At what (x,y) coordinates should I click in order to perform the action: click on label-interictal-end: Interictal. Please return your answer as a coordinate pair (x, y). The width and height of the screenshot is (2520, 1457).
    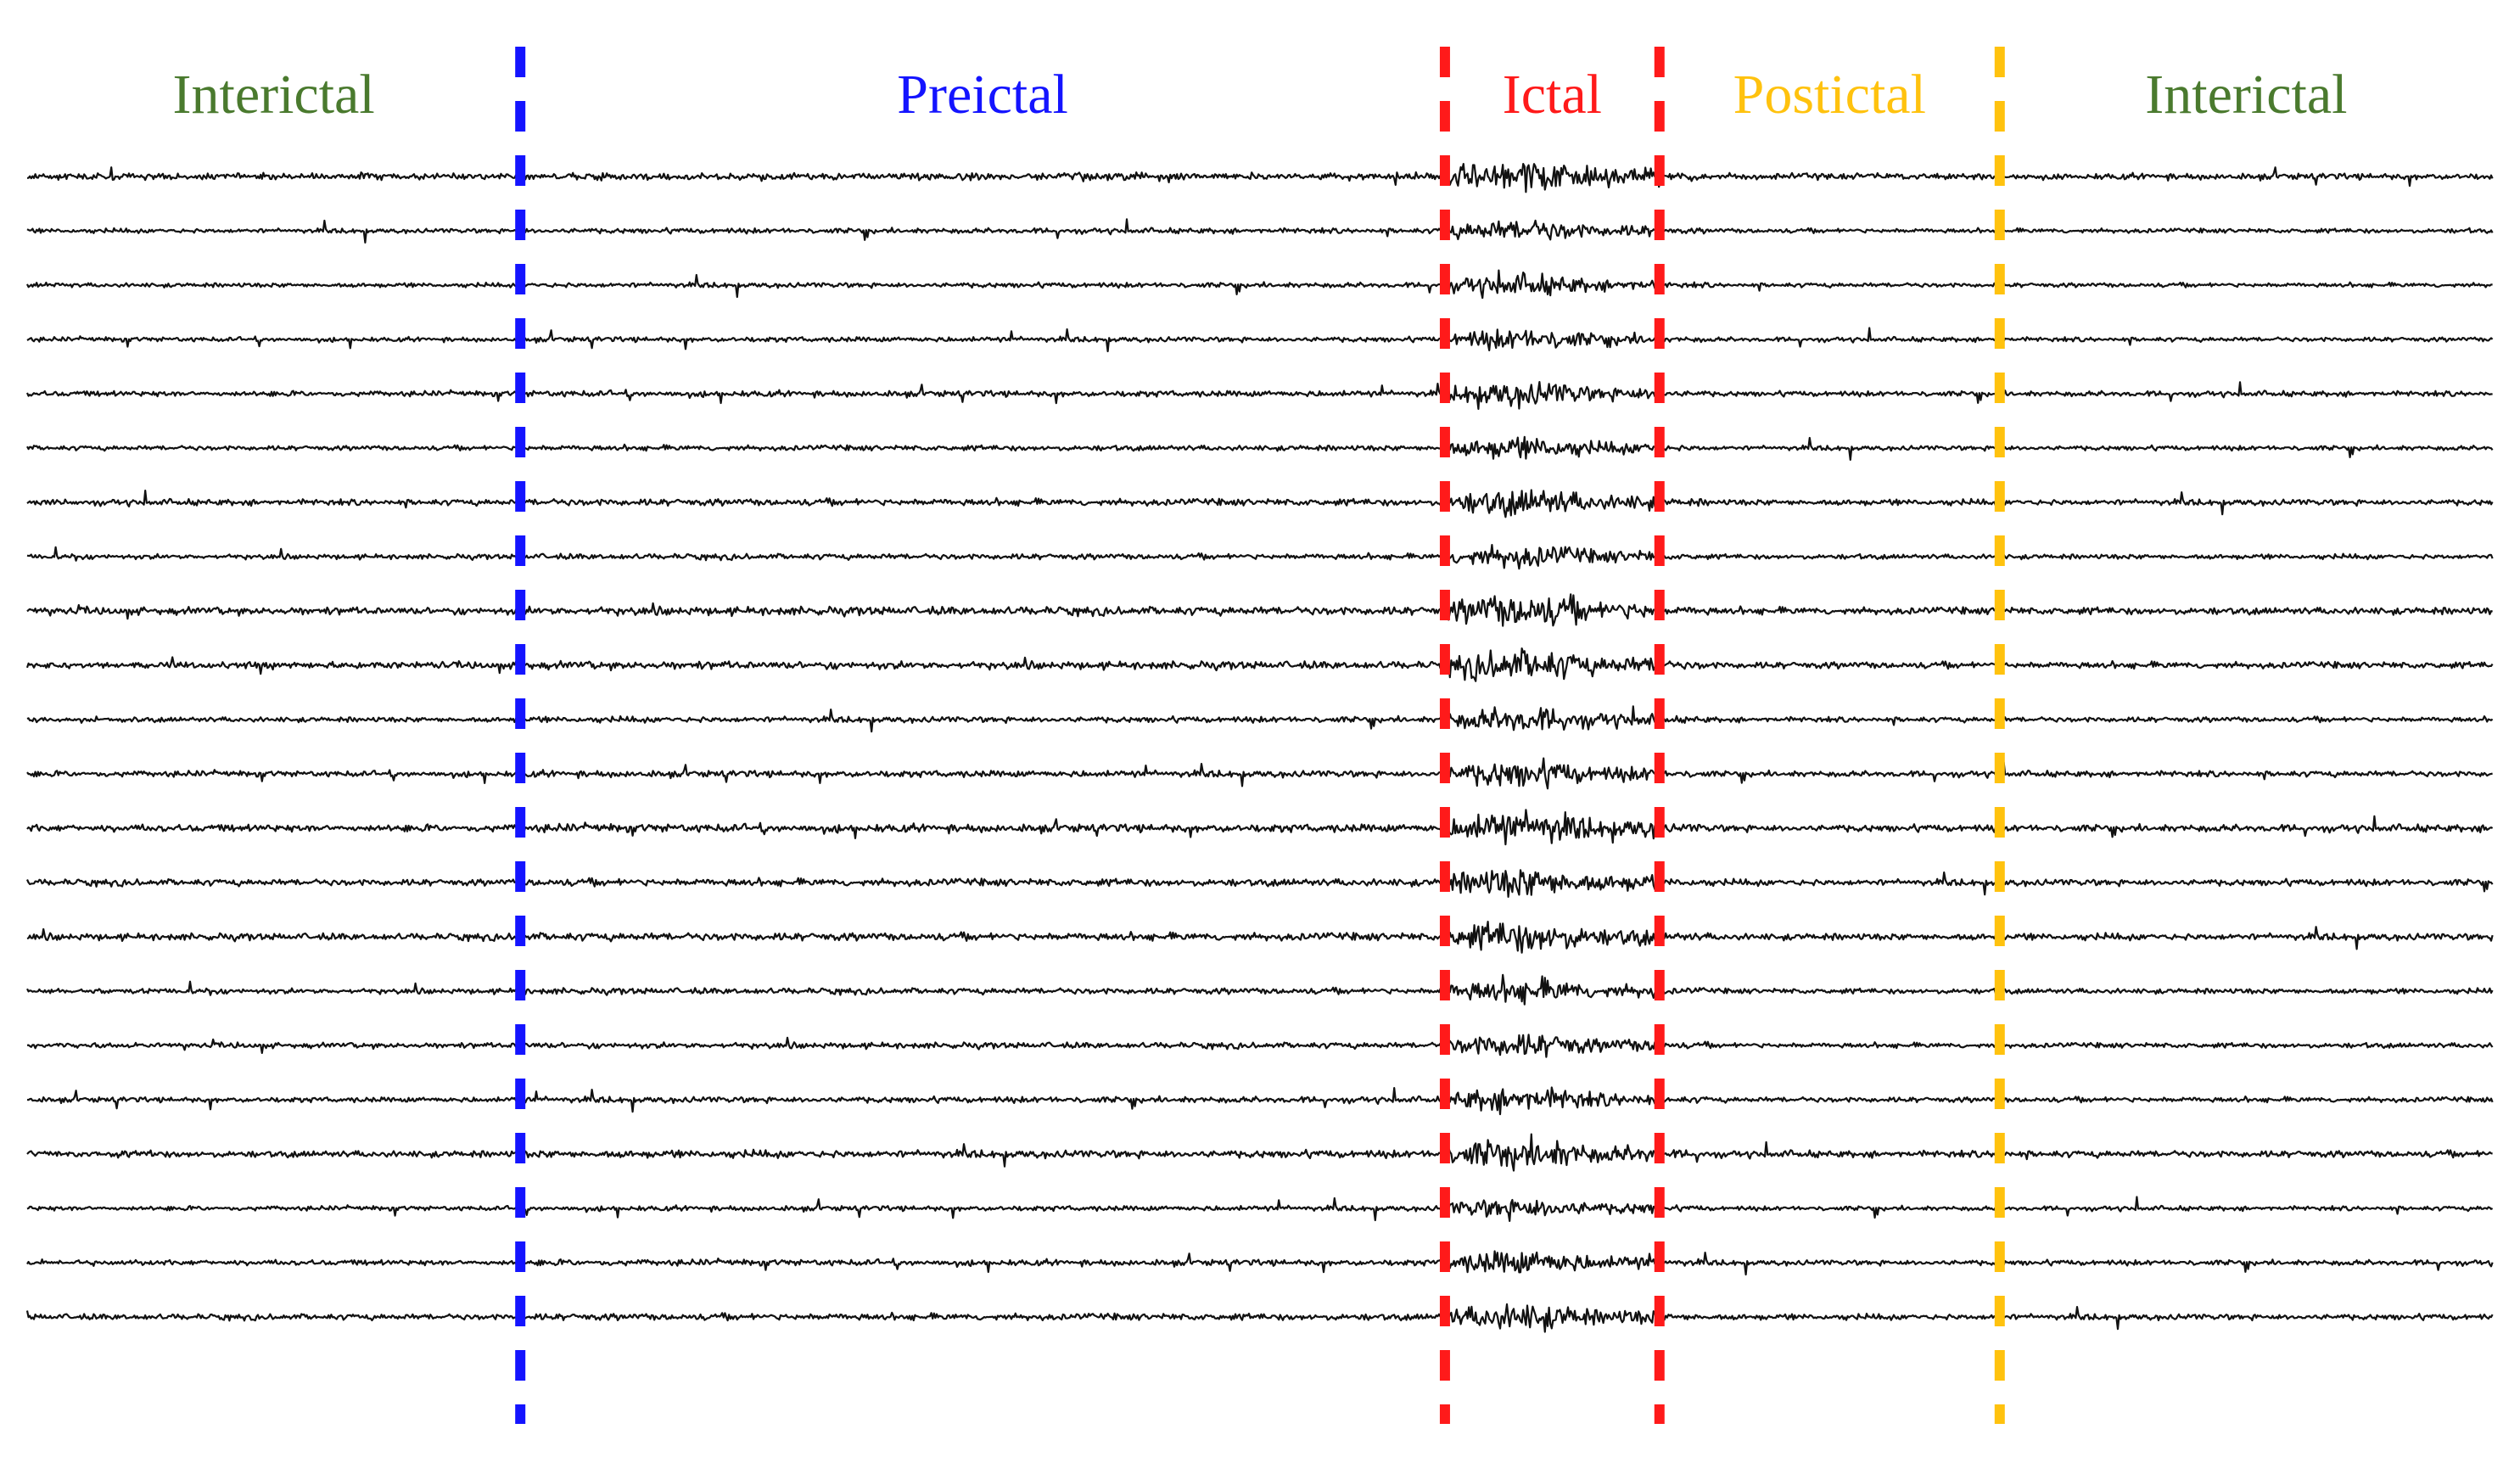
    Looking at the image, I should click on (2246, 95).